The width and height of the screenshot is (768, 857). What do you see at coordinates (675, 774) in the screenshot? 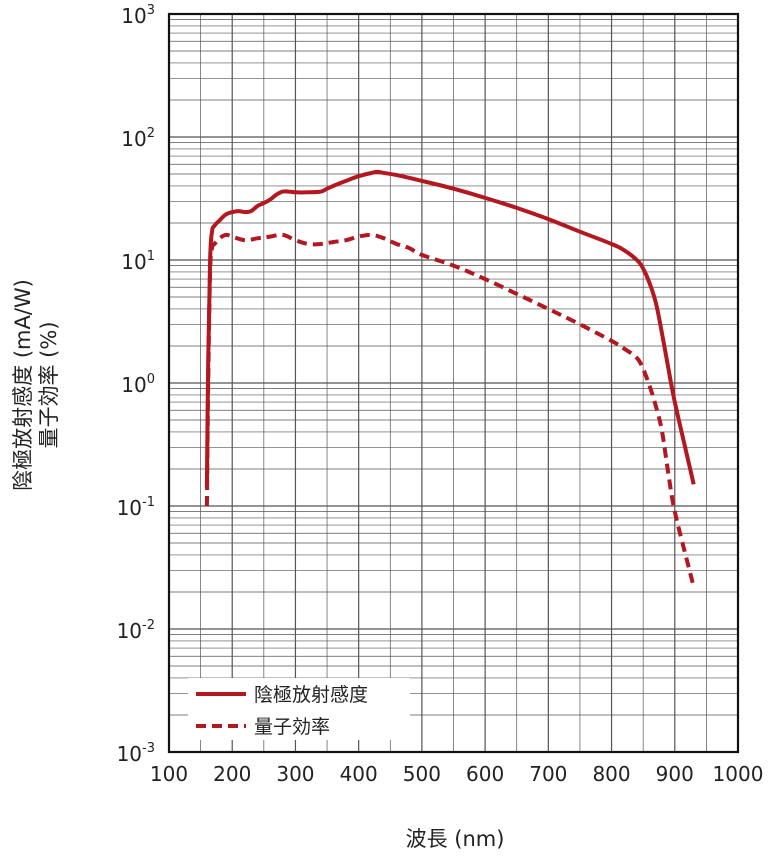
I see `x-tick-label: 900` at bounding box center [675, 774].